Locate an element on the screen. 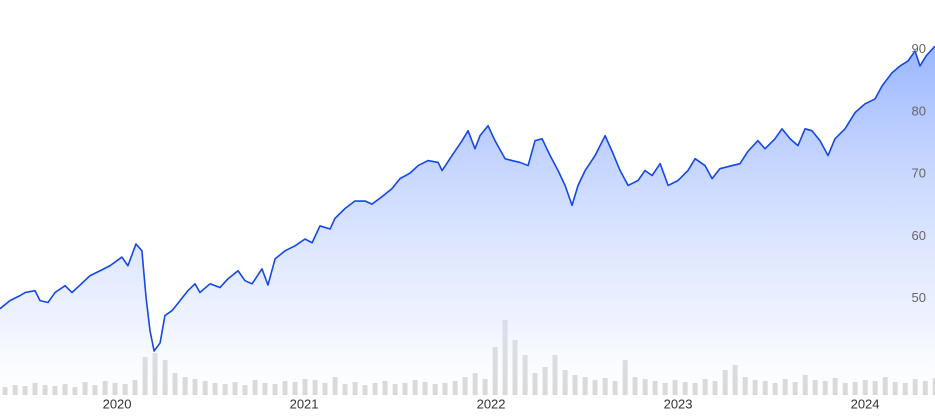  x-tick-label: 2023 is located at coordinates (678, 403).